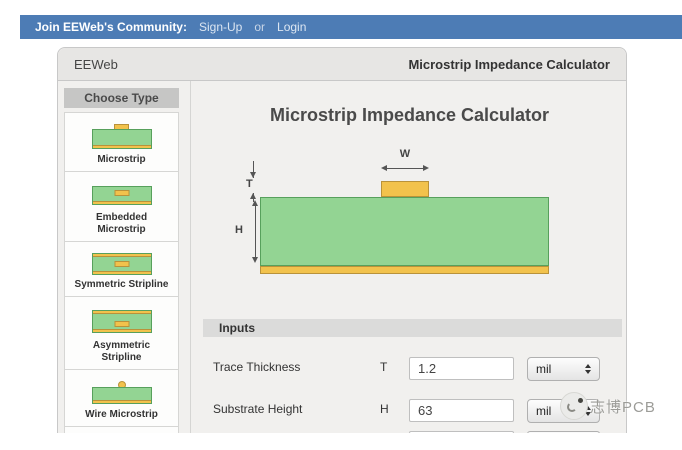 The height and width of the screenshot is (450, 682). I want to click on embedded-microstrip-icon, so click(121, 192).